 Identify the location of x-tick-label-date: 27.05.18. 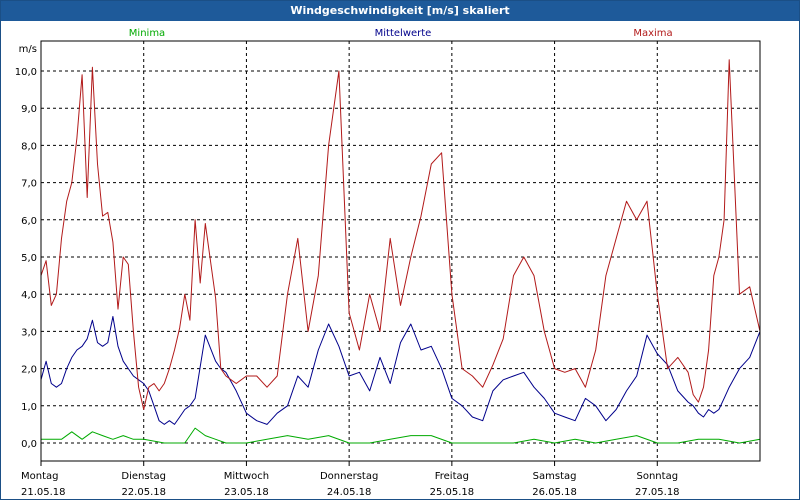
(657, 492).